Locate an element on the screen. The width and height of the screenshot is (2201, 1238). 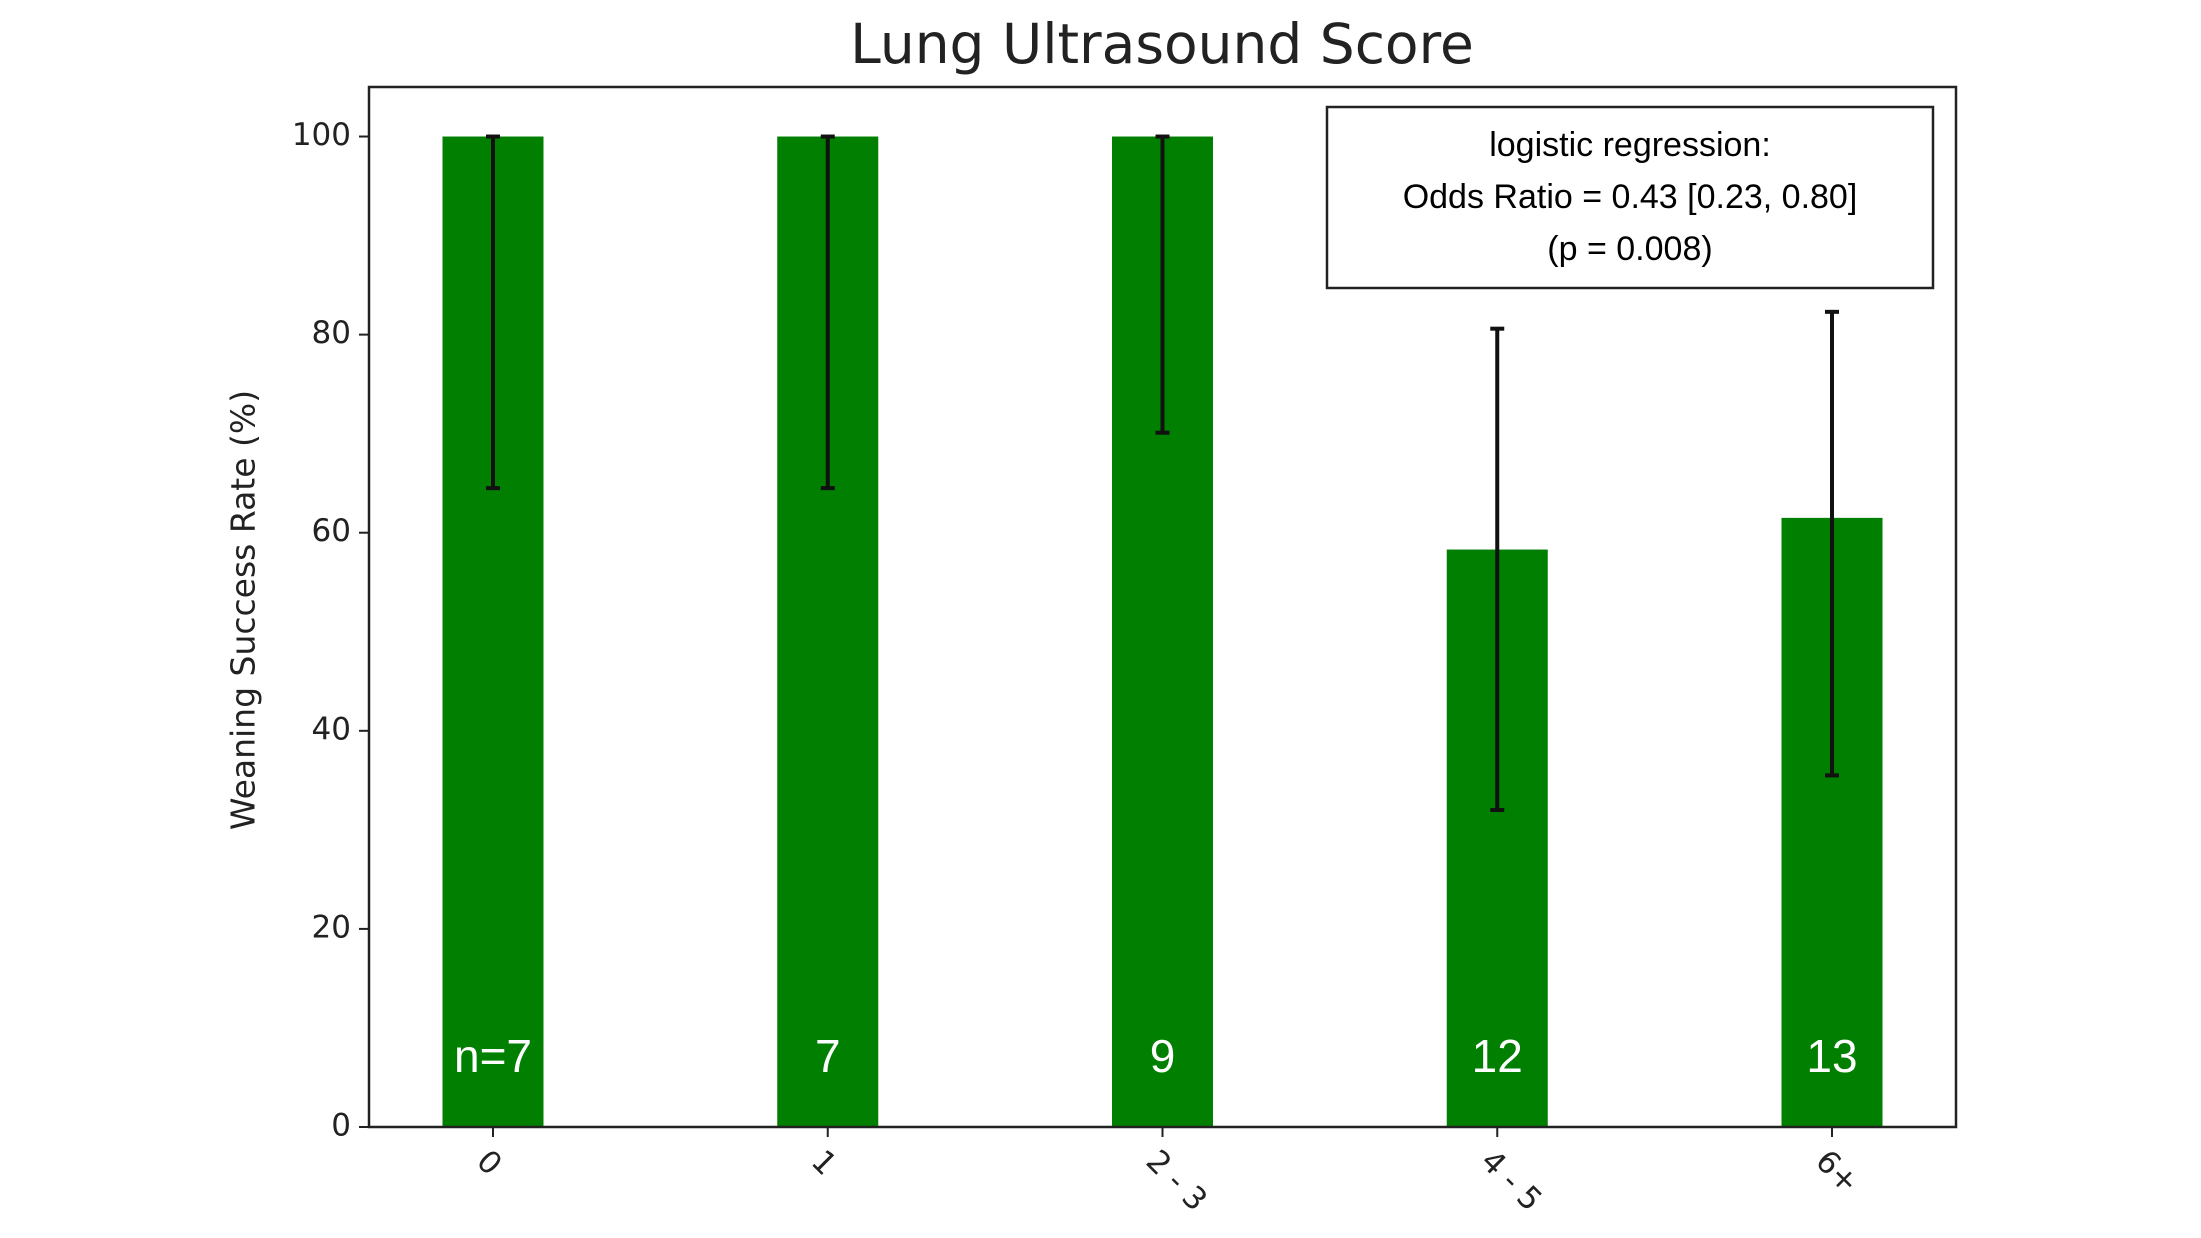
chart-title: Lung Ultrasound Score is located at coordinates (1162, 44).